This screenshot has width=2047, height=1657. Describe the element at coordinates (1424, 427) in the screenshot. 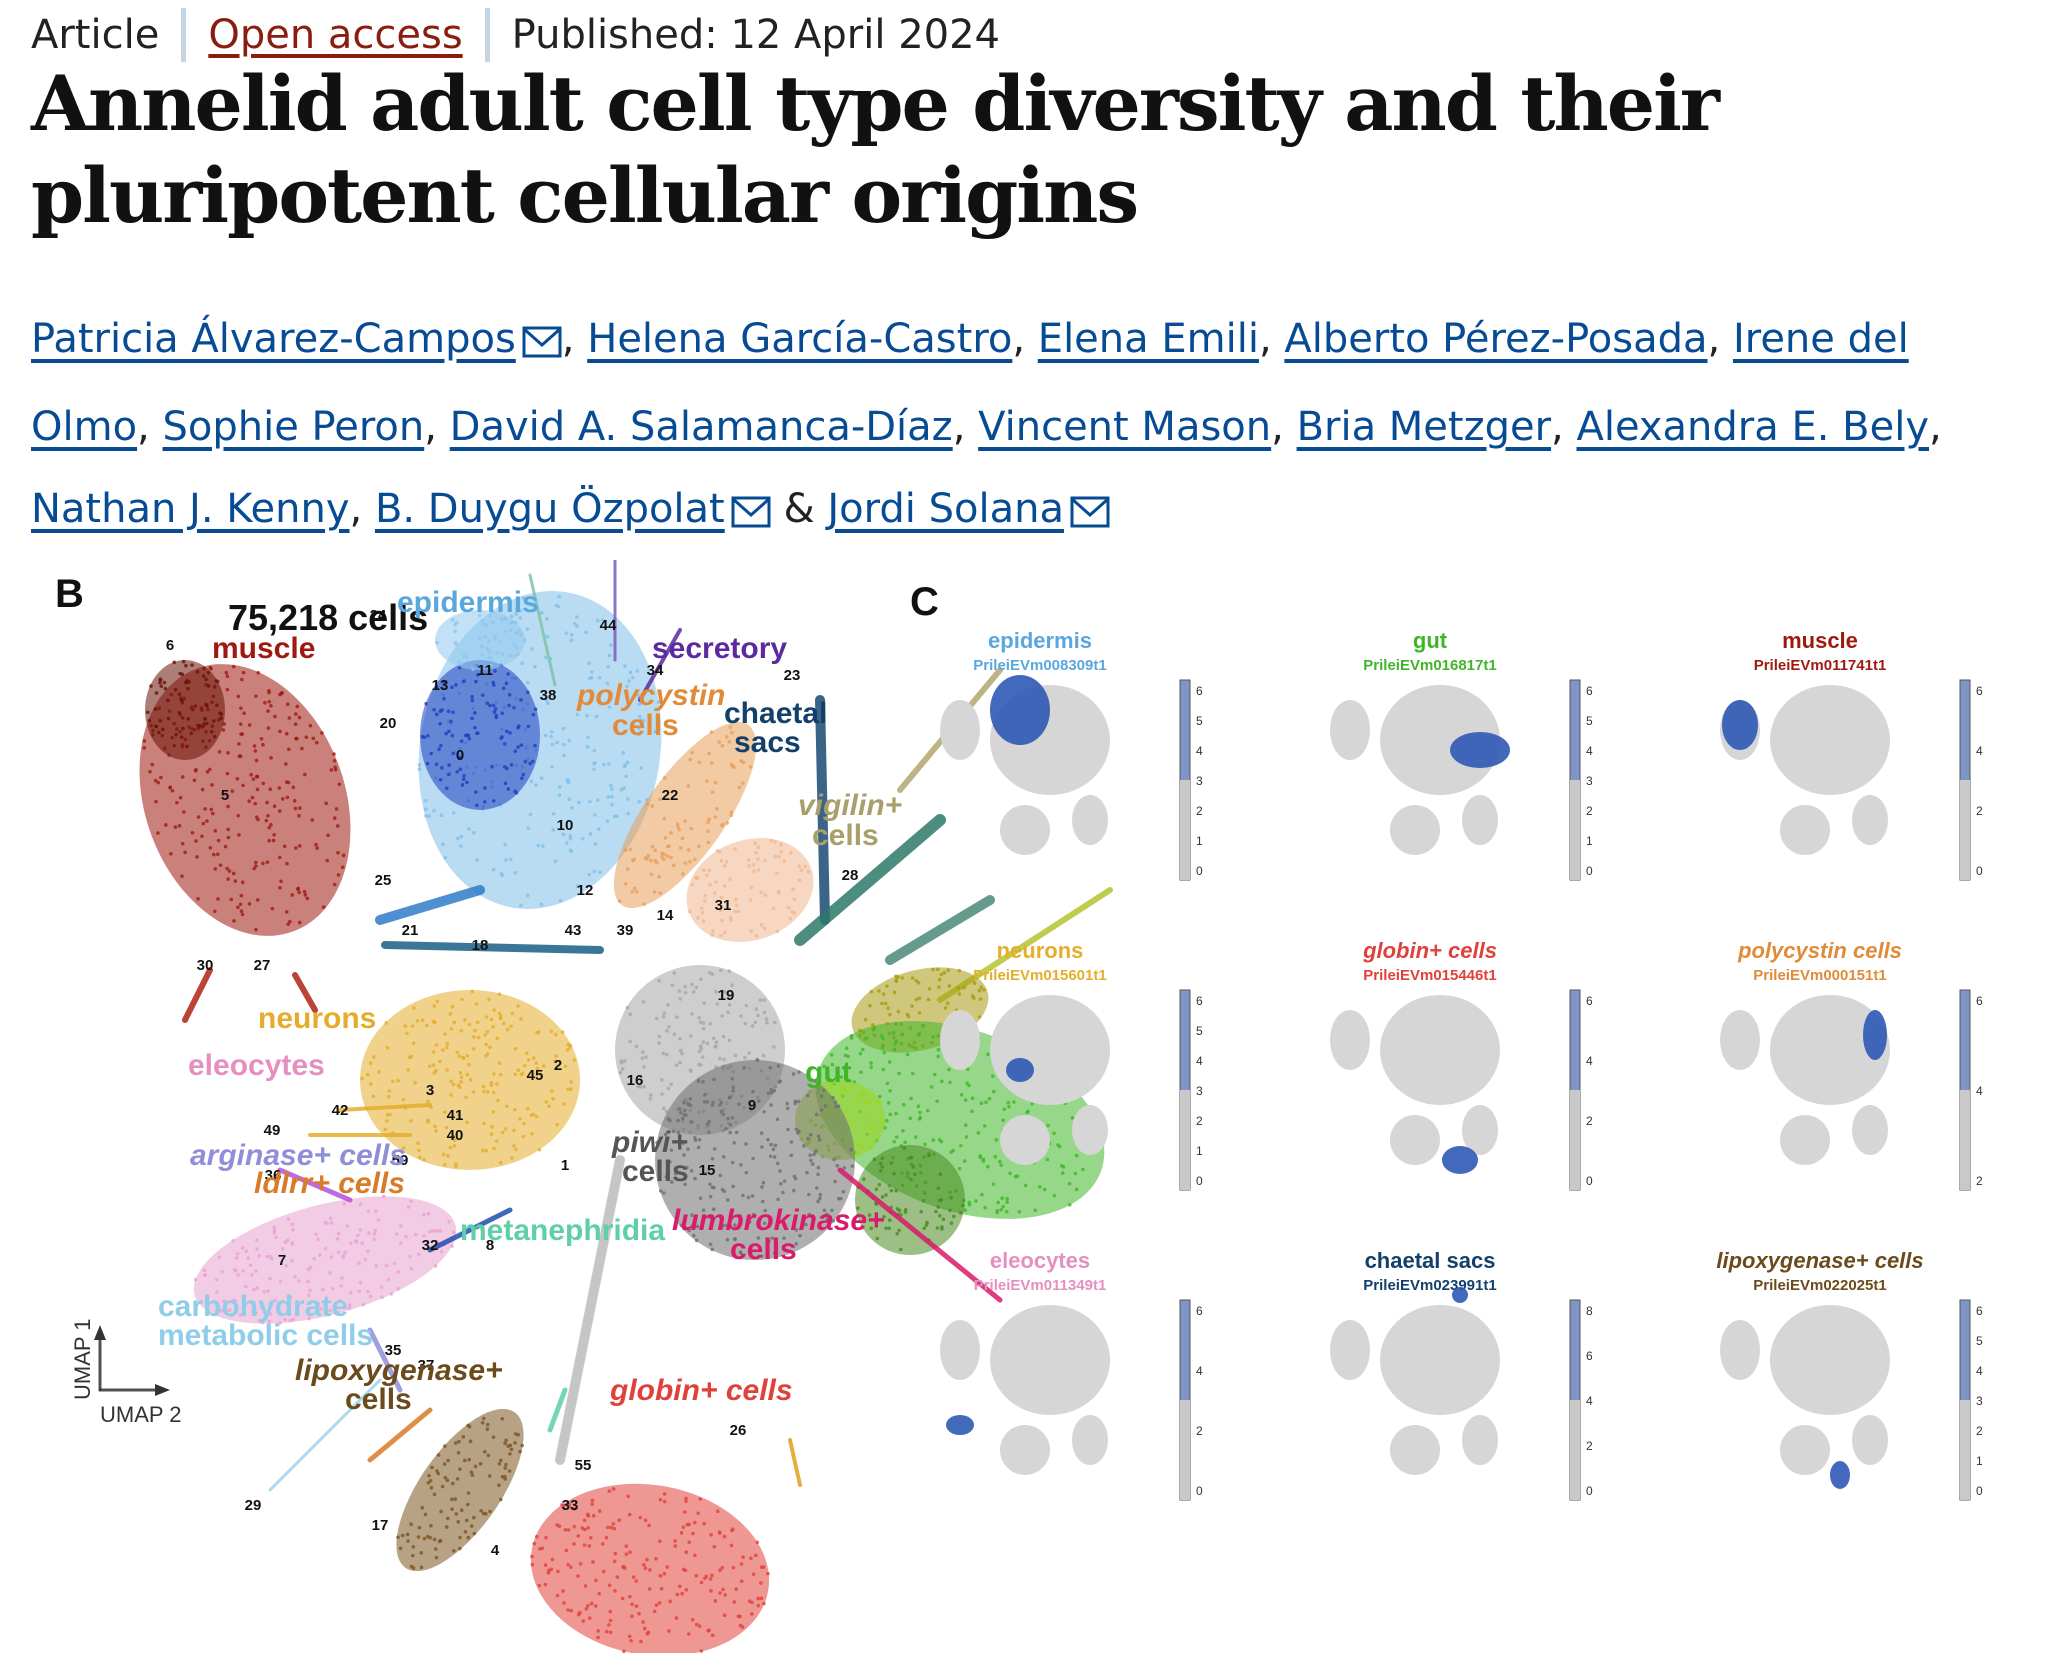

I see `author-link: Bria Metzger` at that location.